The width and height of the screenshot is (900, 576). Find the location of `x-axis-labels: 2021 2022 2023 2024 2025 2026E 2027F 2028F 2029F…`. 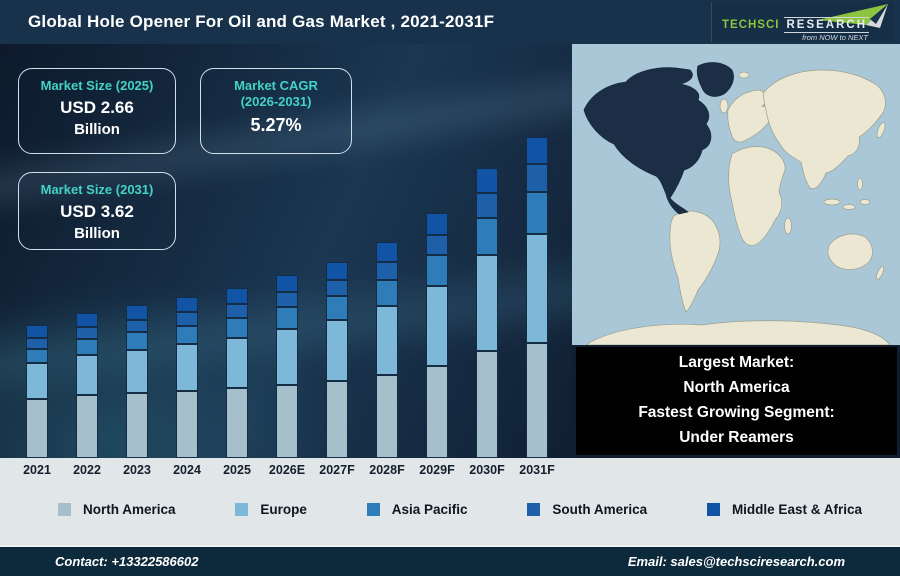

x-axis-labels: 2021 2022 2023 2024 2025 2026E 2027F 2028F 2029F… is located at coordinates (289, 470).